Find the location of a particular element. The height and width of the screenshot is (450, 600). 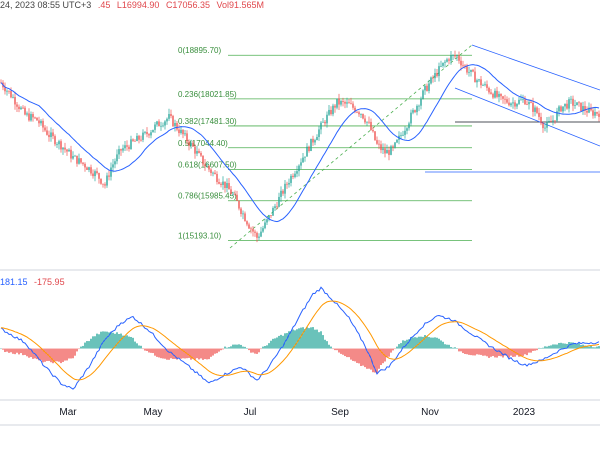

x-axis-tick-label: 2023 is located at coordinates (524, 412).